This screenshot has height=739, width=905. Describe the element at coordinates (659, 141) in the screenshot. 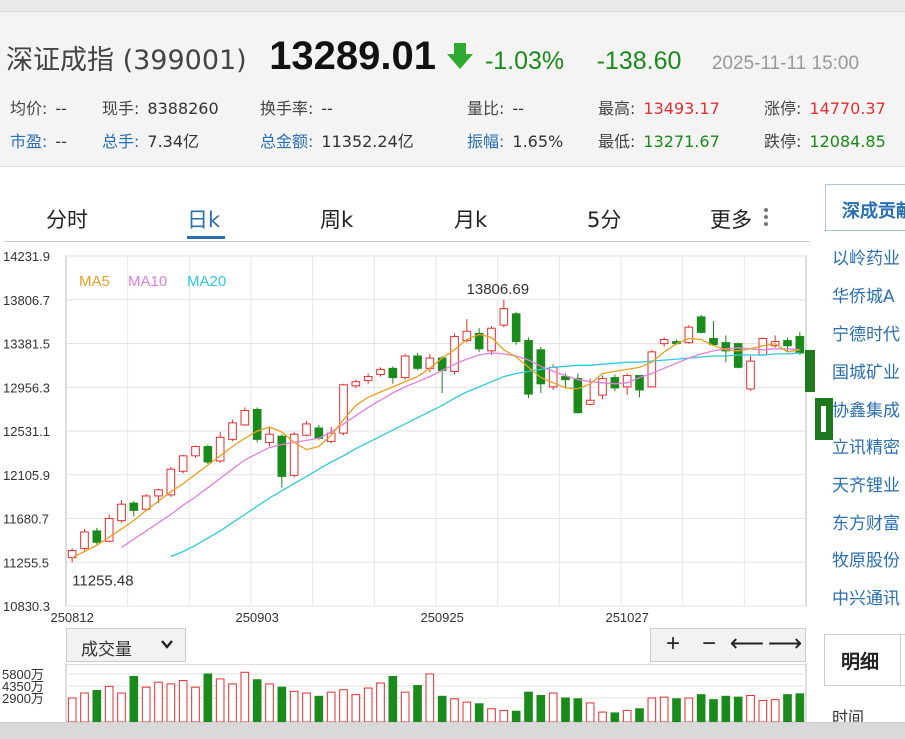

I see `stat-zuidi: 最低: 13271.67` at that location.